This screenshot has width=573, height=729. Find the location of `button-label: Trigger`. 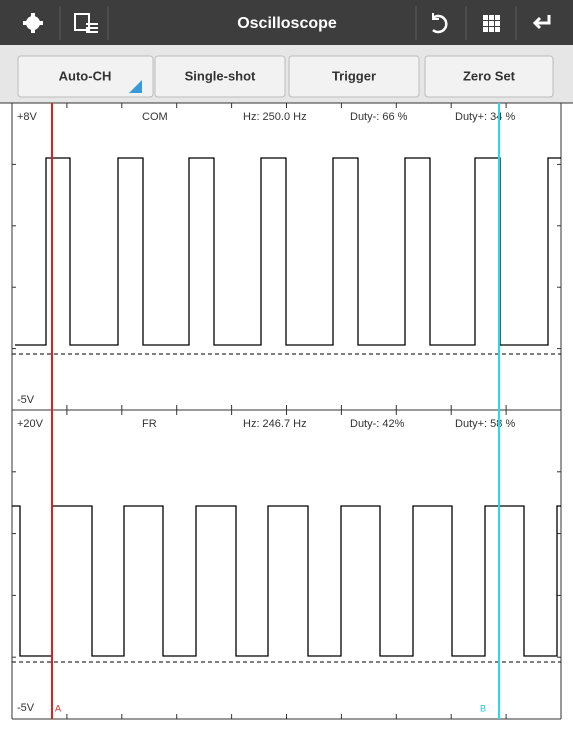

button-label: Trigger is located at coordinates (354, 75).